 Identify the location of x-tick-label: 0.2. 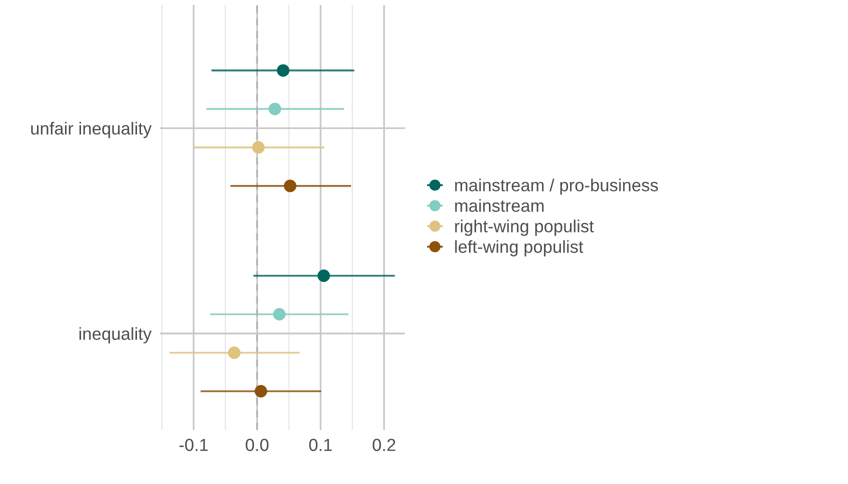
(384, 445).